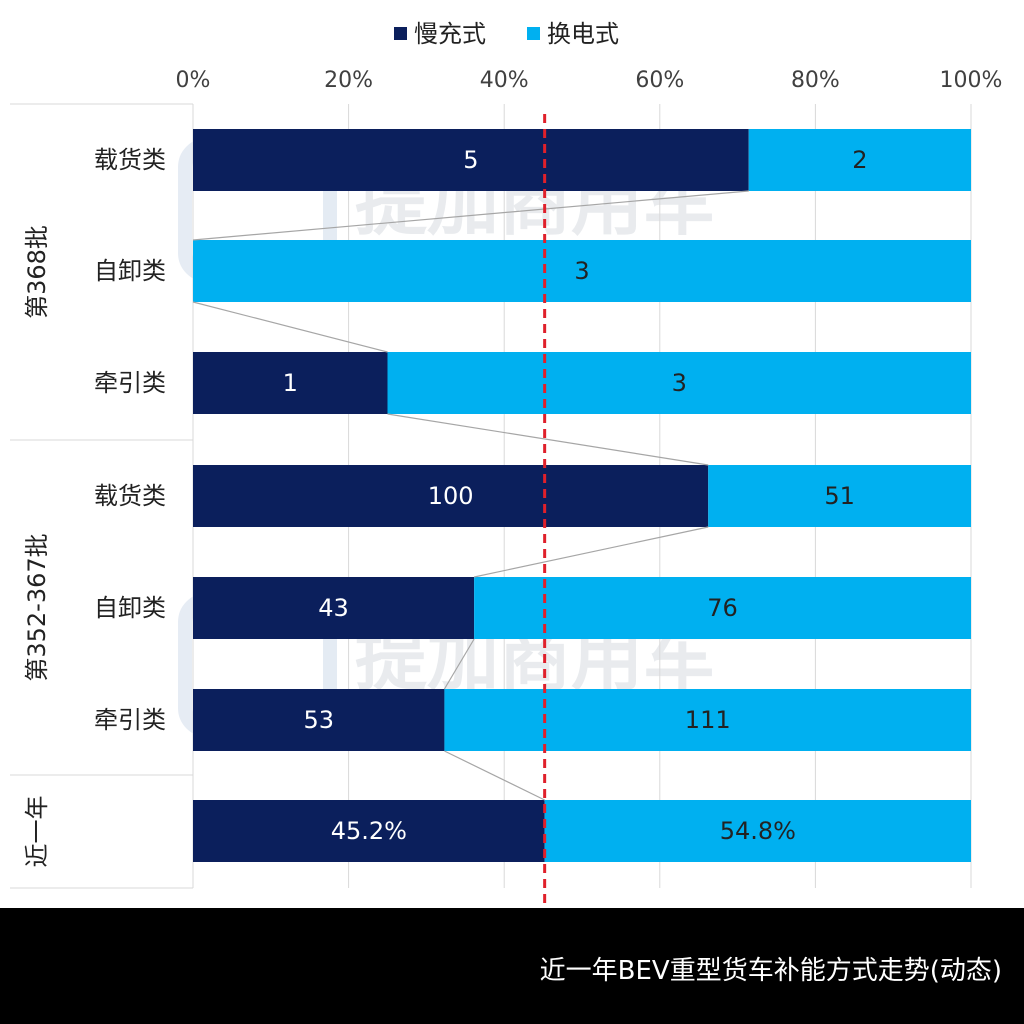  I want to click on group-label: 第368批, so click(37, 272).